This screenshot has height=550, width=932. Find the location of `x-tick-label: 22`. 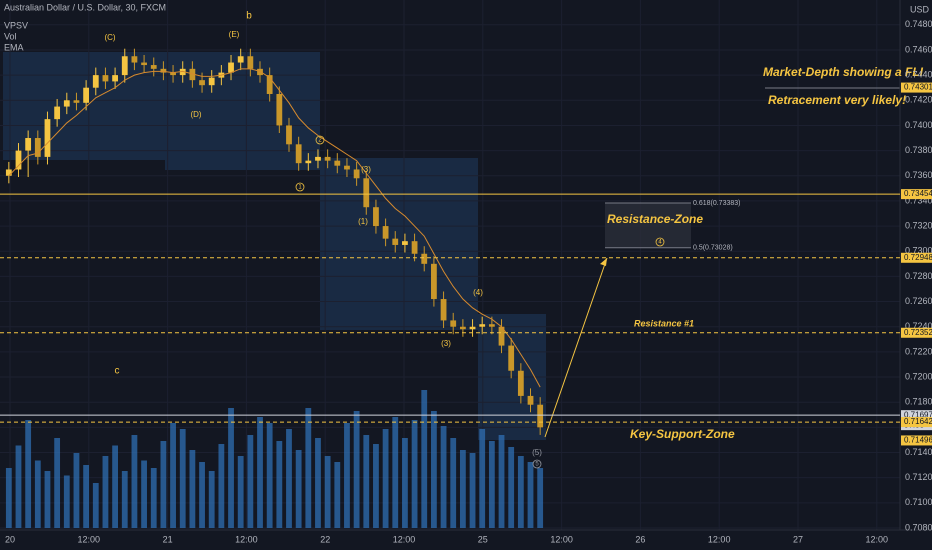

x-tick-label: 22 is located at coordinates (325, 539).